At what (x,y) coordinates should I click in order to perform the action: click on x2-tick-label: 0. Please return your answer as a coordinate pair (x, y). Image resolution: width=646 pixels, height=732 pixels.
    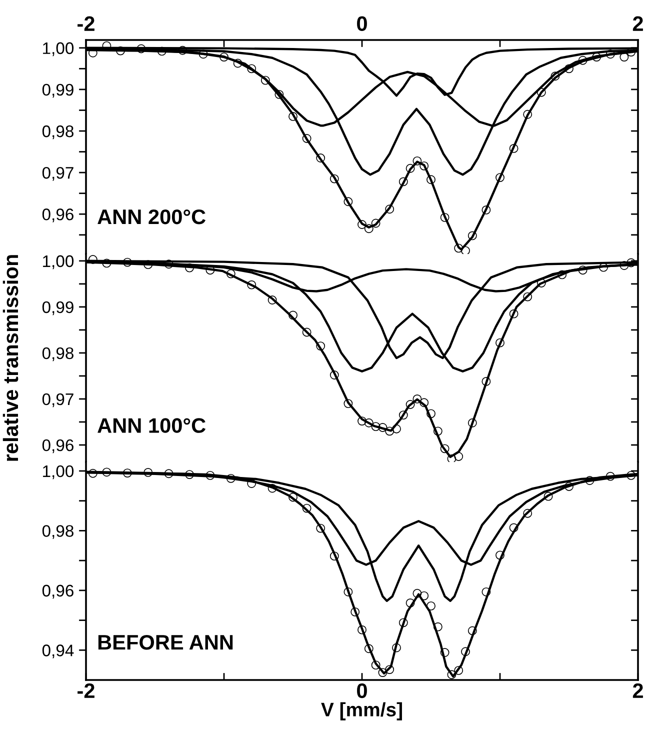
    Looking at the image, I should click on (362, 24).